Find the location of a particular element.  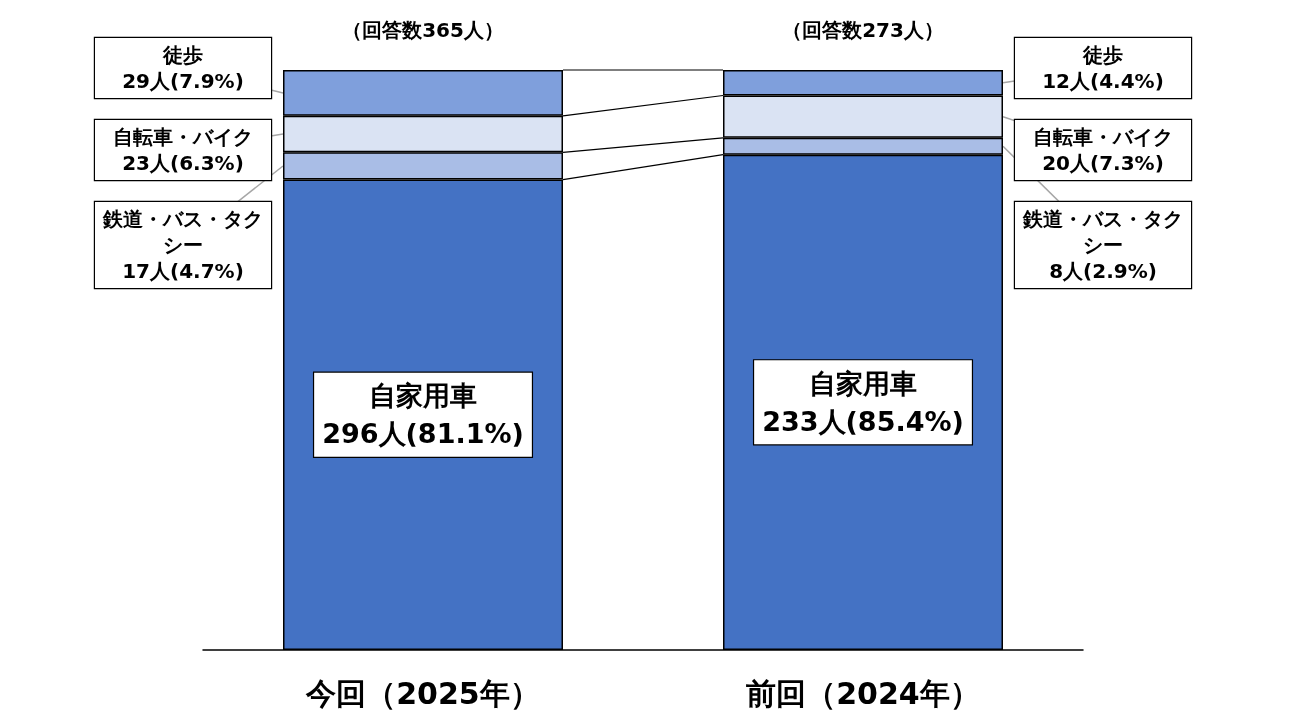

data-label: 233人(85.4%) is located at coordinates (863, 421).